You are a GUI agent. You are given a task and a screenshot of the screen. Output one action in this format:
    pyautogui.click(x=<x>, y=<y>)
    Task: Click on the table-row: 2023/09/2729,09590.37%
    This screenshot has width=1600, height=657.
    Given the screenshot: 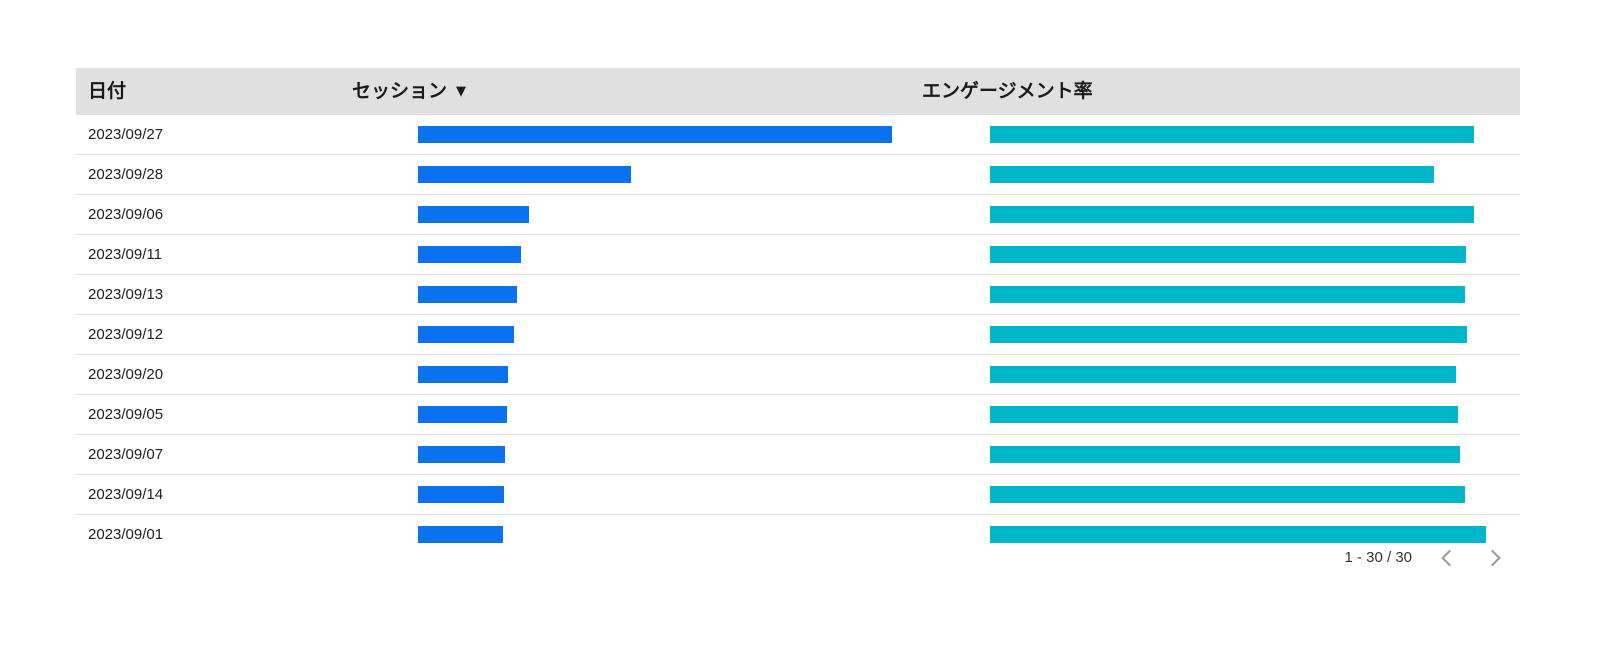 What is the action you would take?
    pyautogui.click(x=798, y=135)
    